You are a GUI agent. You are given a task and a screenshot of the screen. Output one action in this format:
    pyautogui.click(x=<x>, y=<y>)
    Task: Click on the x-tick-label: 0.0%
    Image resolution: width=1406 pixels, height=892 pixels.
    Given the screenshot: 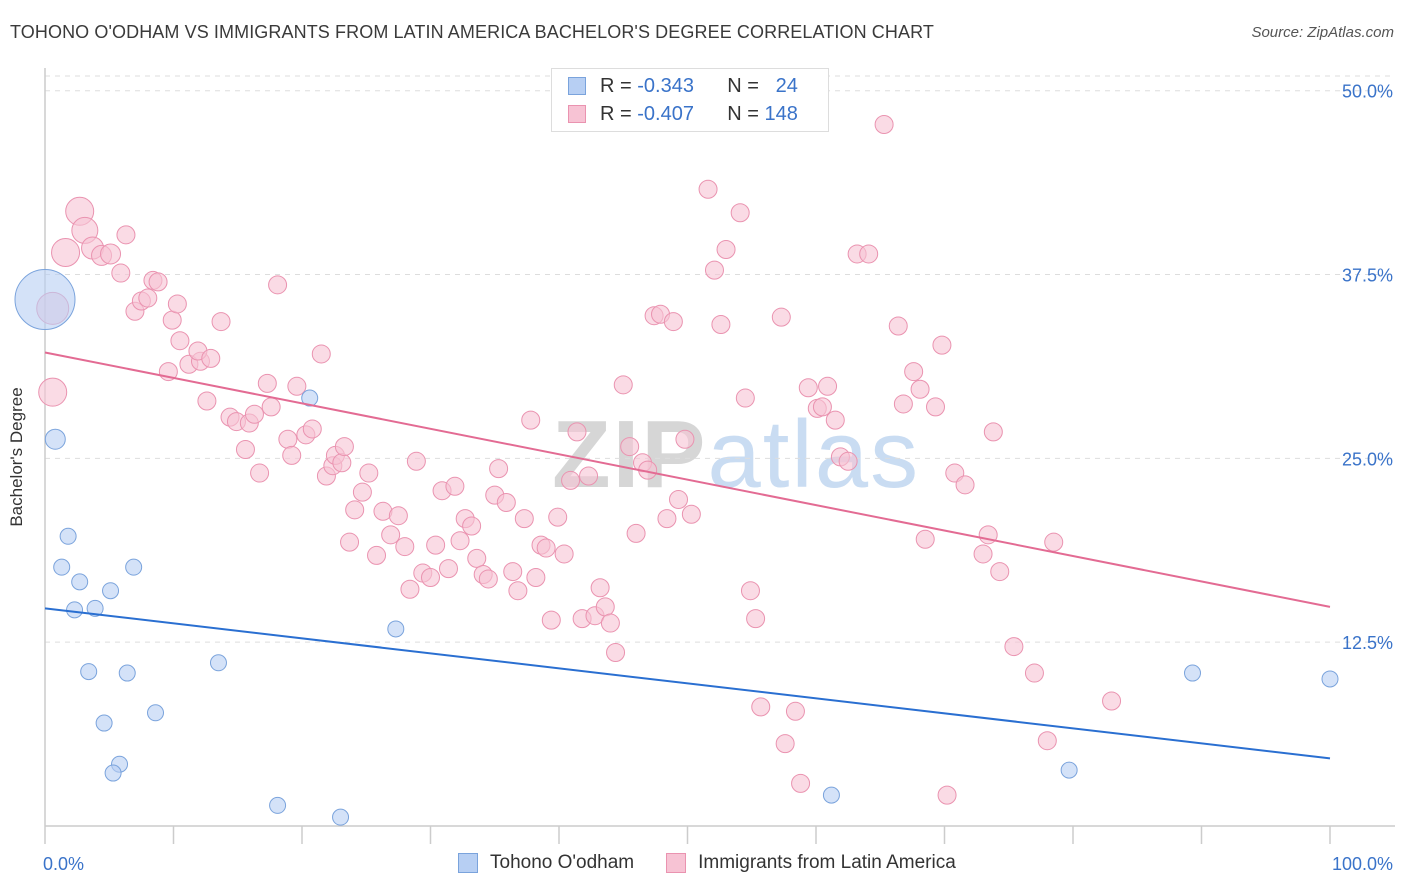 What is the action you would take?
    pyautogui.click(x=63, y=864)
    